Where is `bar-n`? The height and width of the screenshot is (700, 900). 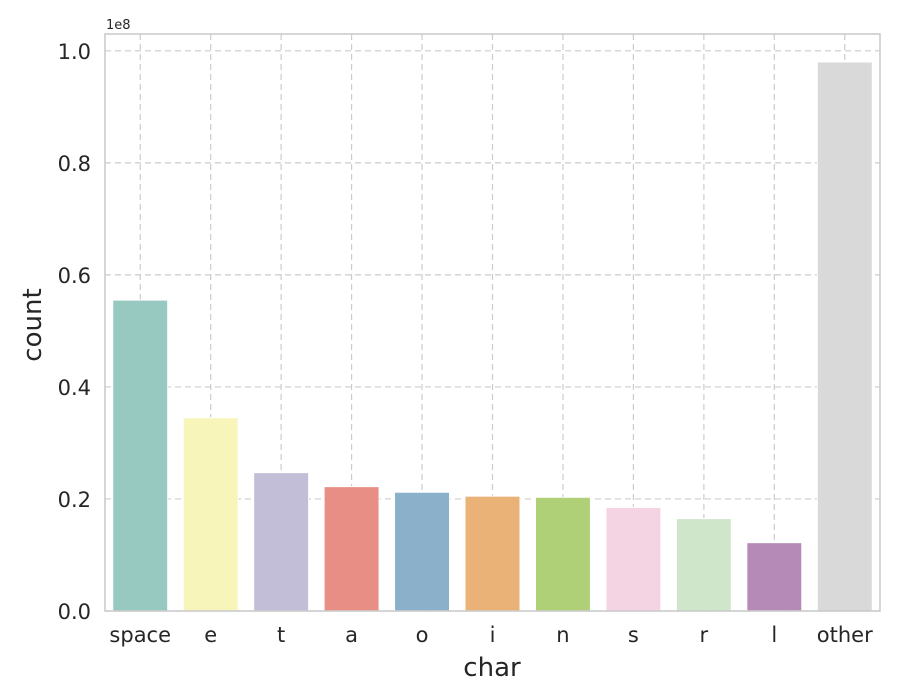 bar-n is located at coordinates (562, 554).